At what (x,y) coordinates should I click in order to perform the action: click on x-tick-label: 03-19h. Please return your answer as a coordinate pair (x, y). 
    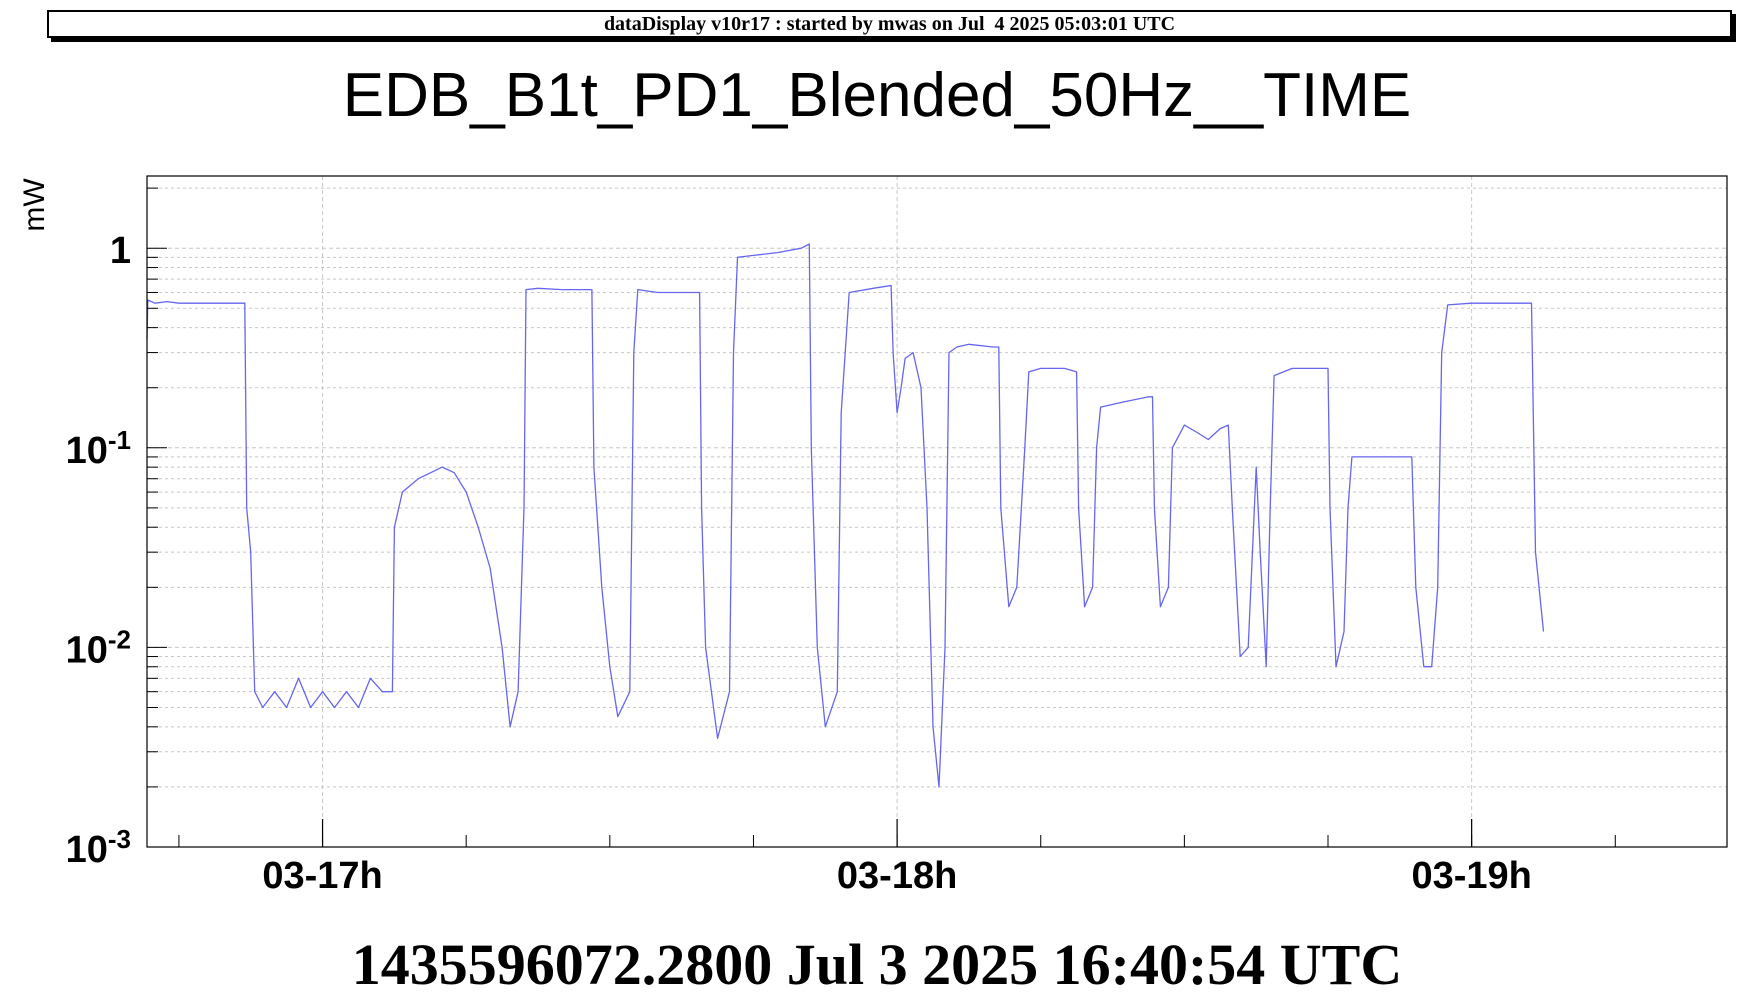
    Looking at the image, I should click on (1471, 876).